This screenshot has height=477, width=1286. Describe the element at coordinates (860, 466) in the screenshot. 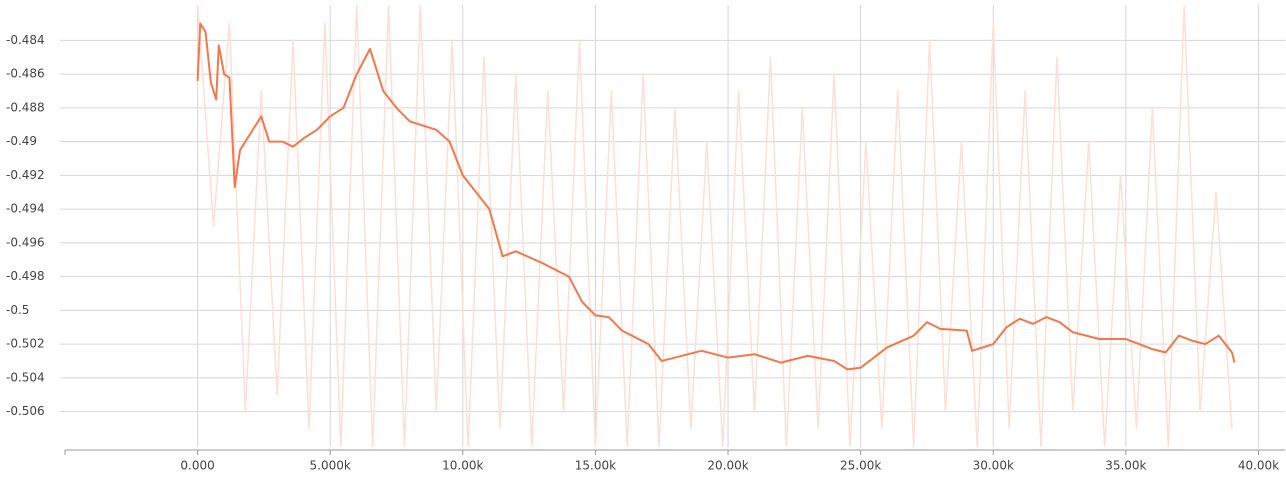

I see `x-tick-label: 25.00k` at that location.